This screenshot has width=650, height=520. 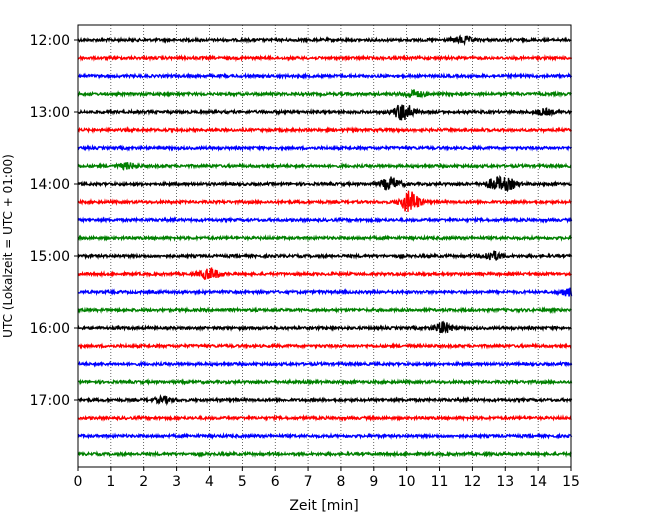 What do you see at coordinates (308, 482) in the screenshot?
I see `x-tick-label: 7` at bounding box center [308, 482].